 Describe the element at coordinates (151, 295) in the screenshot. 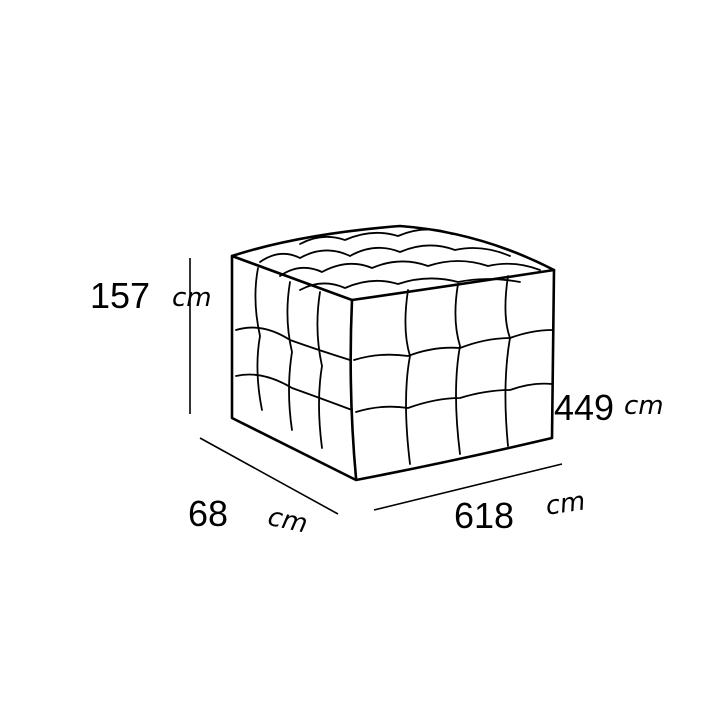

I see `dimension-label-height: 157 cm` at that location.